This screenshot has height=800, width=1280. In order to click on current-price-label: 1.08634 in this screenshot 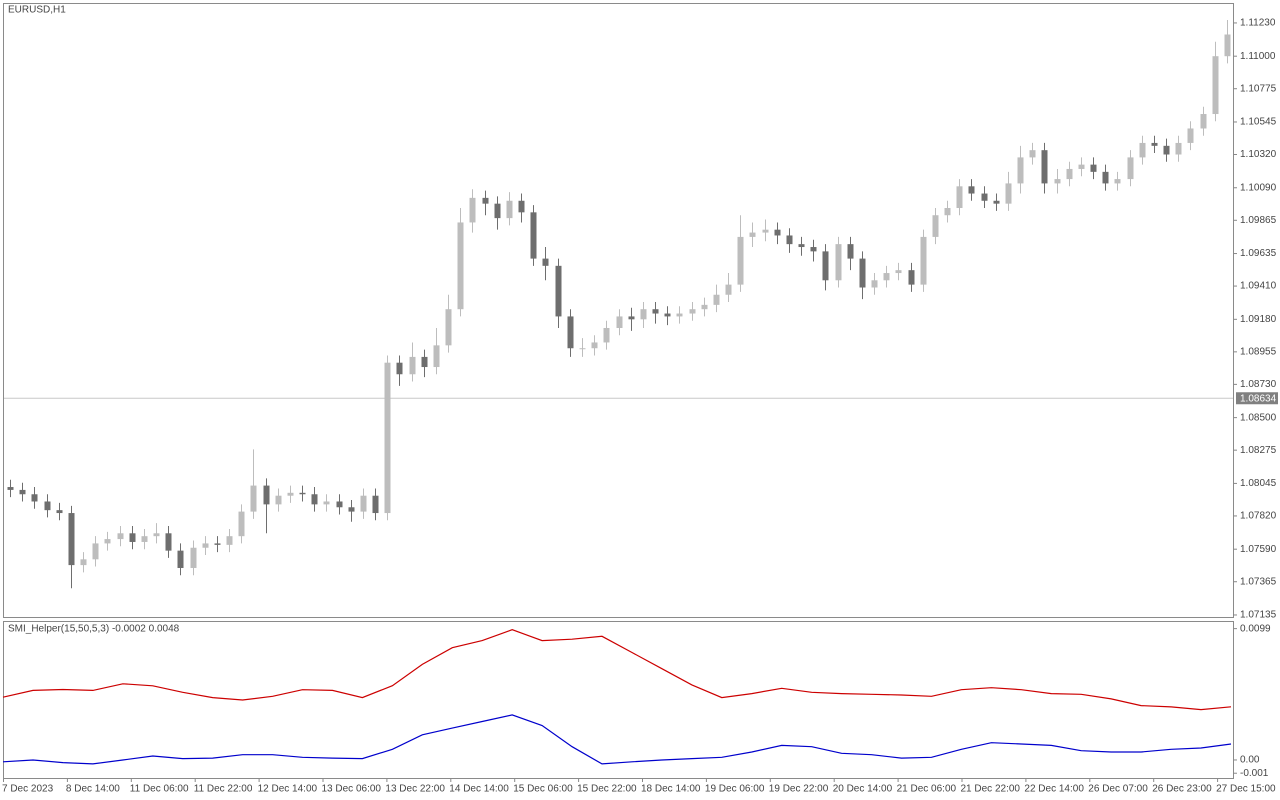, I will do `click(1258, 398)`.